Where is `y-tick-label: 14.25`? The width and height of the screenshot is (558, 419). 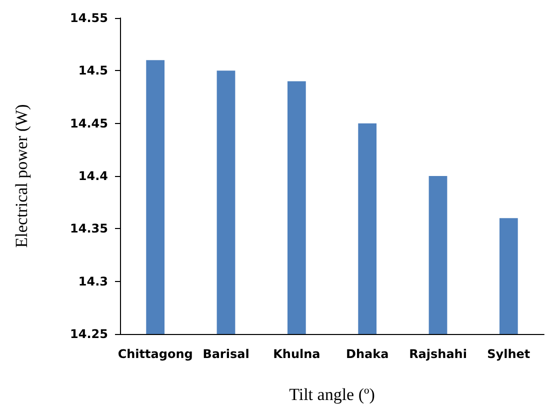 y-tick-label: 14.25 is located at coordinates (89, 334).